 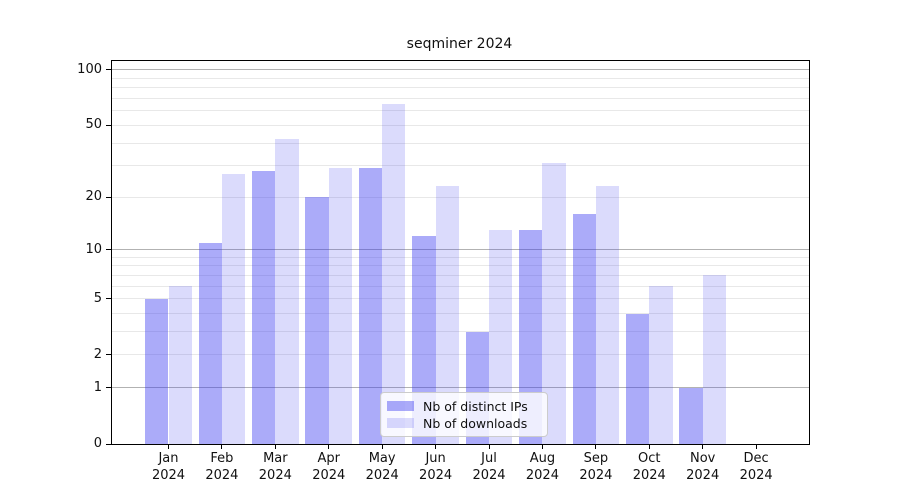 I want to click on legend: Nb of distinct IPs Nb of downloads, so click(x=464, y=414).